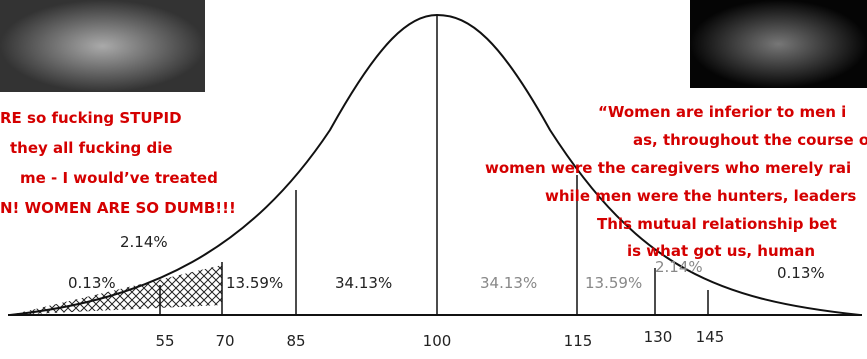 The image size is (867, 359). Describe the element at coordinates (750, 140) in the screenshot. I see `quote-line: as, throughout the course o` at that location.